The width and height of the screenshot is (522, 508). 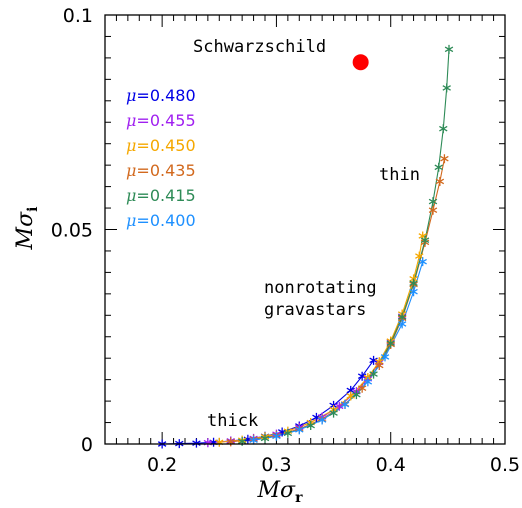 What do you see at coordinates (162, 465) in the screenshot?
I see `x-tick-label: 0.2` at bounding box center [162, 465].